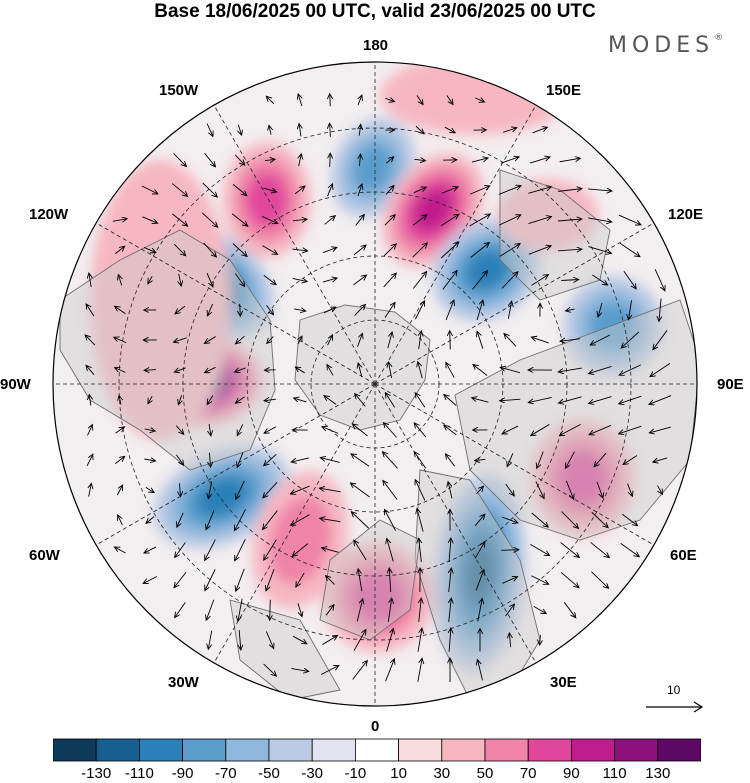 The image size is (750, 783). Describe the element at coordinates (658, 773) in the screenshot. I see `colorbar-tick-label: 130` at that location.